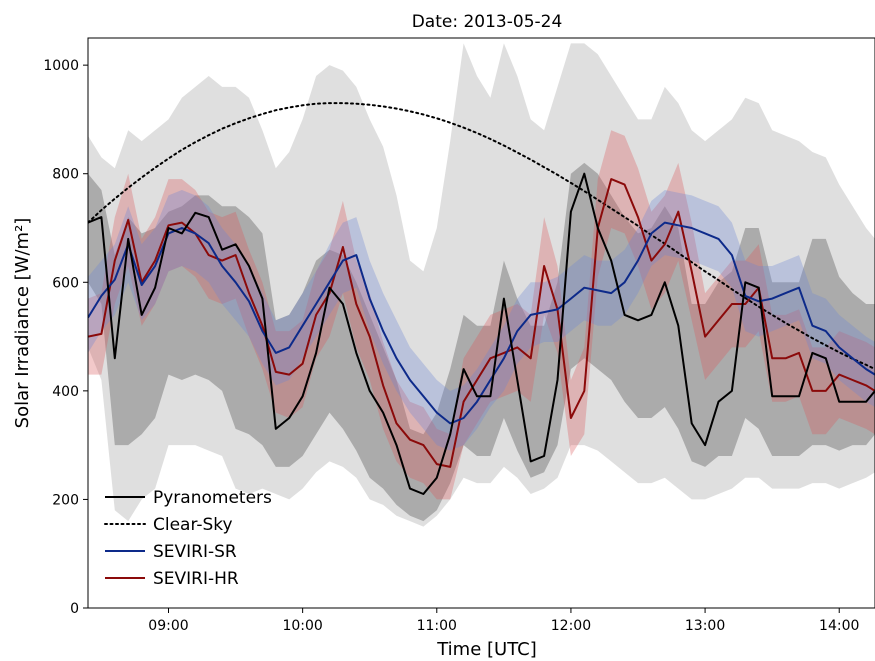 This screenshot has height=661, width=875. I want to click on x-tick-label: 12:00, so click(571, 626).